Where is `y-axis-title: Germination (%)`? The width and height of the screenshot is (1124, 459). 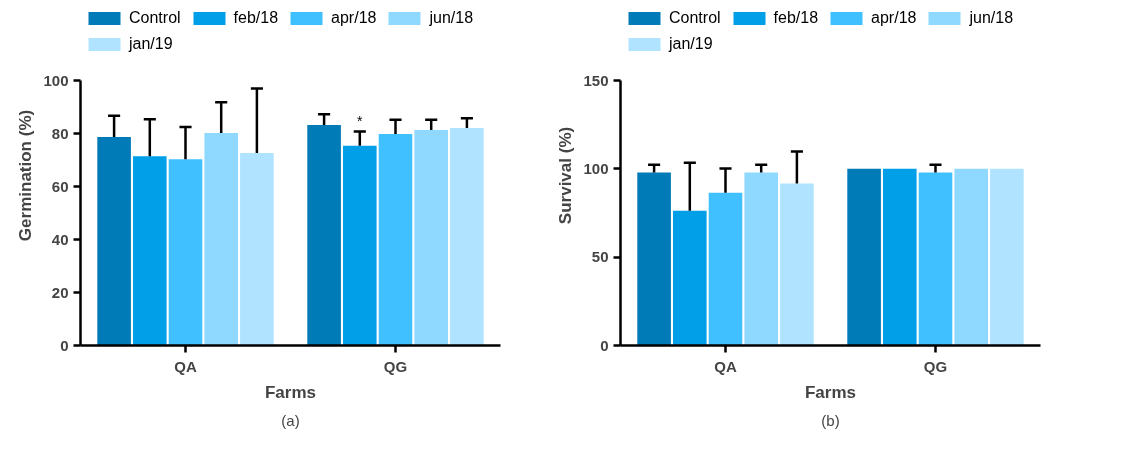 y-axis-title: Germination (%) is located at coordinates (26, 175).